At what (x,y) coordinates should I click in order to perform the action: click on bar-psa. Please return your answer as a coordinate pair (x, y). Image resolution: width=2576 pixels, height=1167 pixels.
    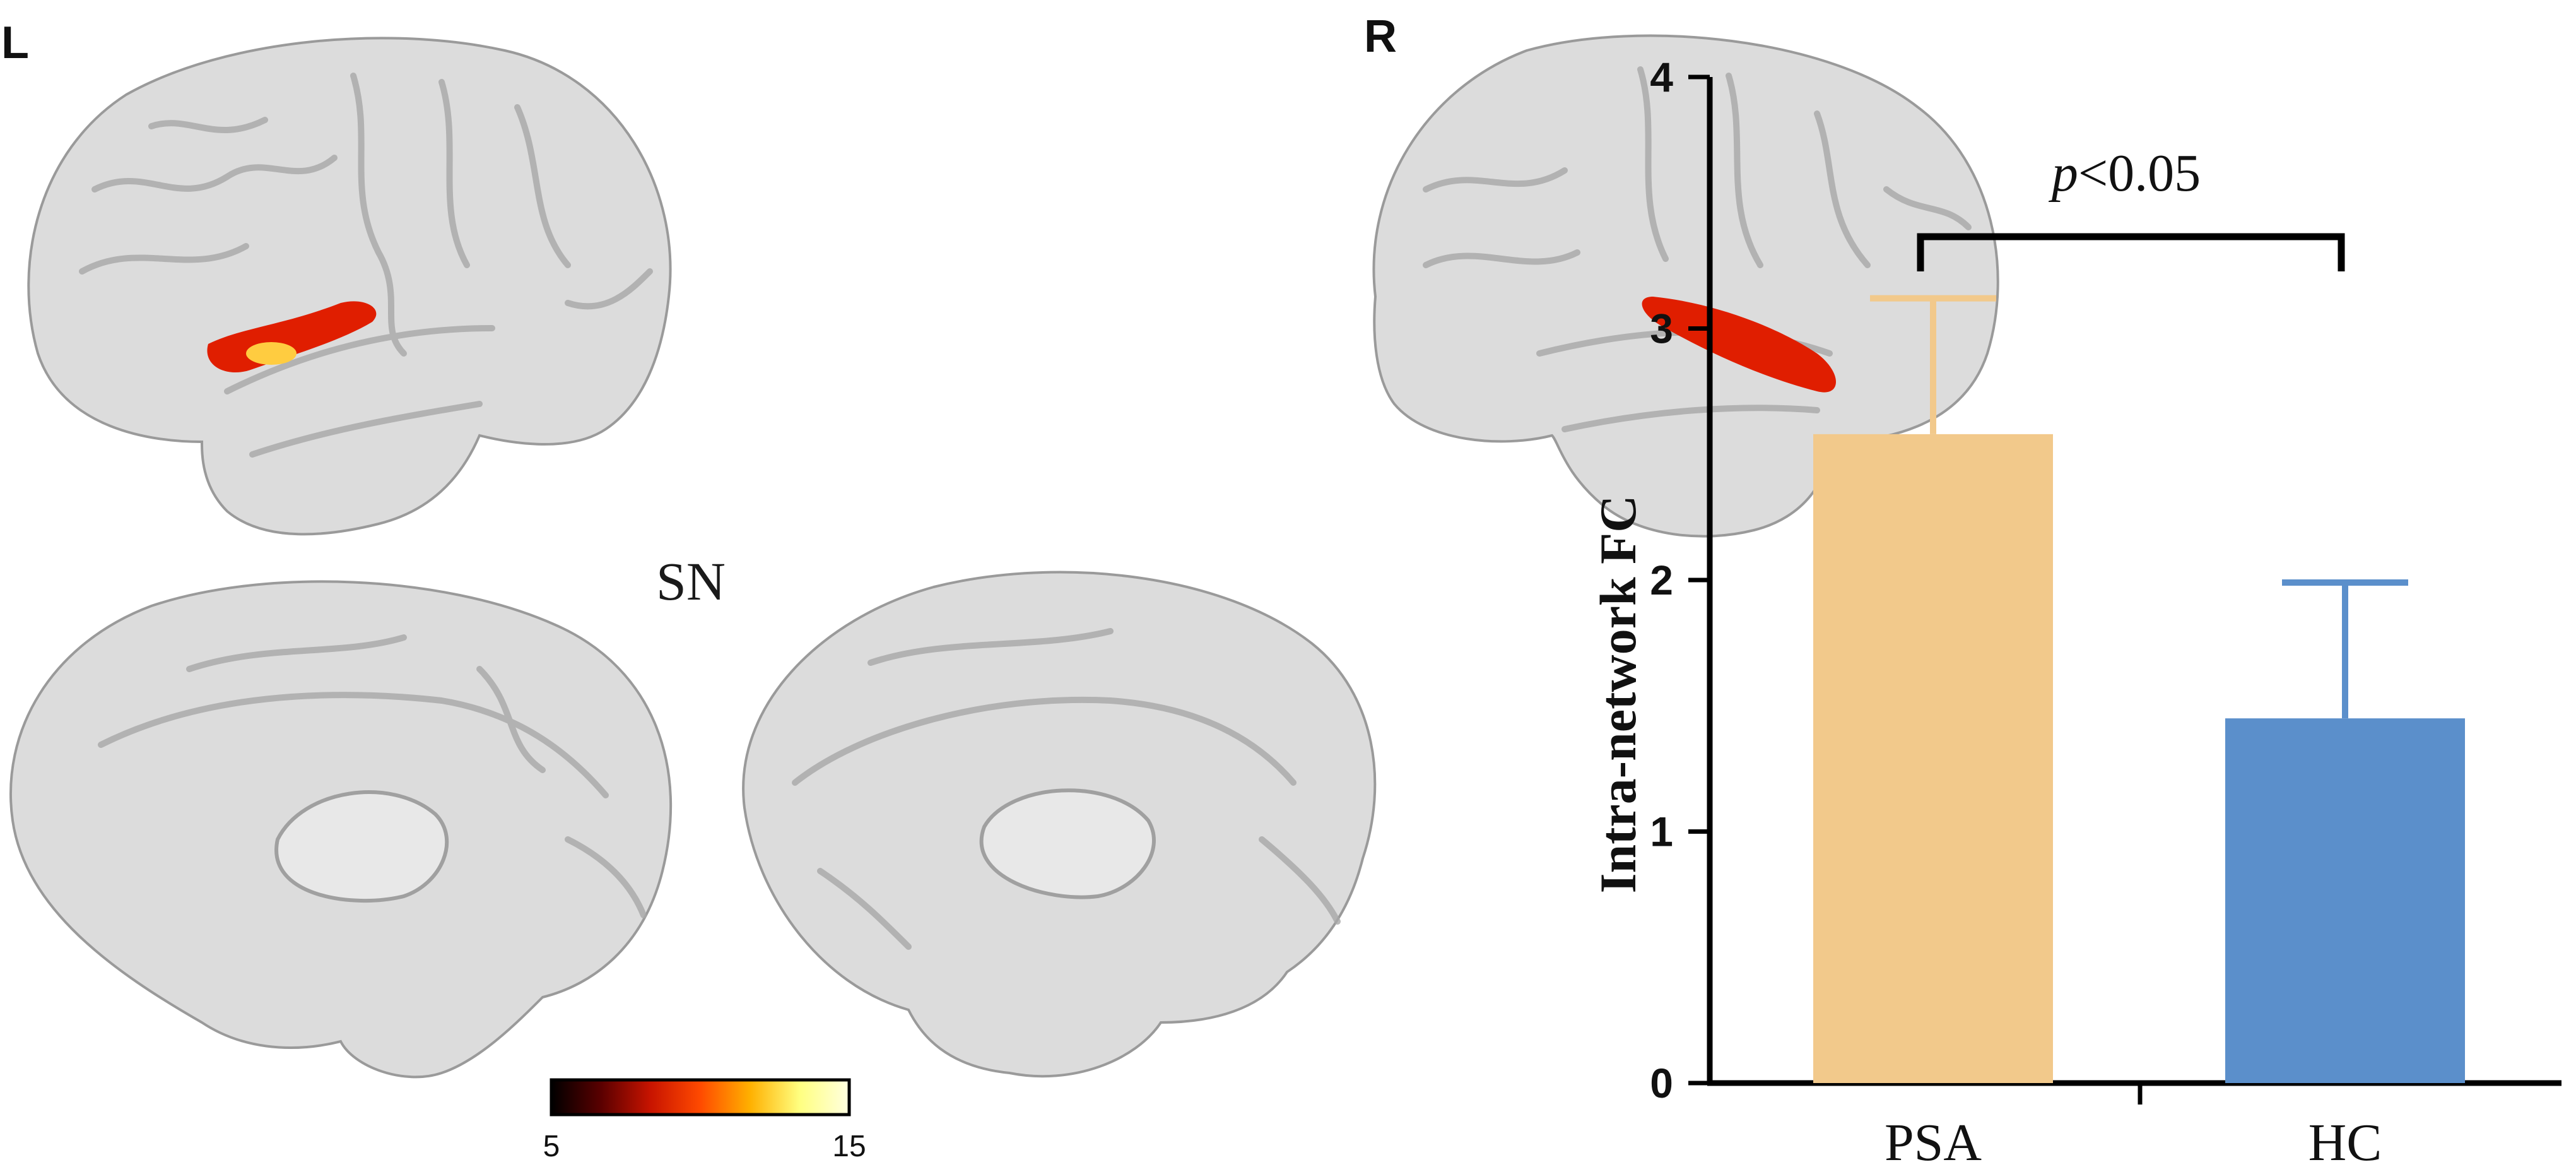
    Looking at the image, I should click on (1933, 758).